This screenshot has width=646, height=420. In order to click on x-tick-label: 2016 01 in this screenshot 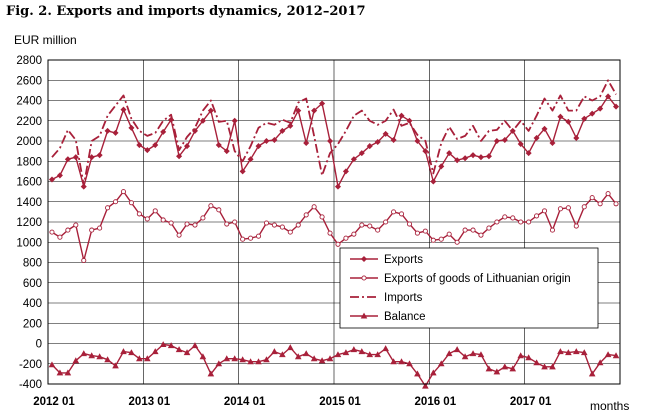, I will do `click(436, 402)`.